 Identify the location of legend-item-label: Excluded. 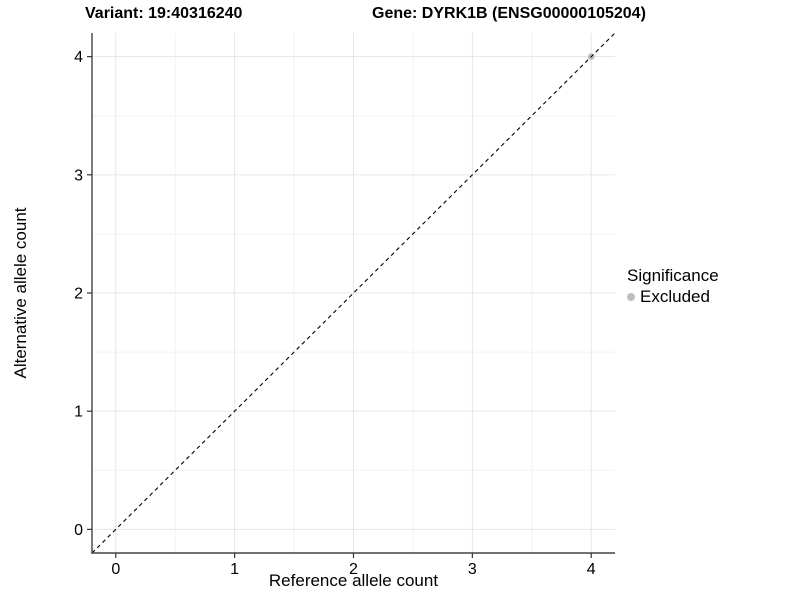
(675, 296).